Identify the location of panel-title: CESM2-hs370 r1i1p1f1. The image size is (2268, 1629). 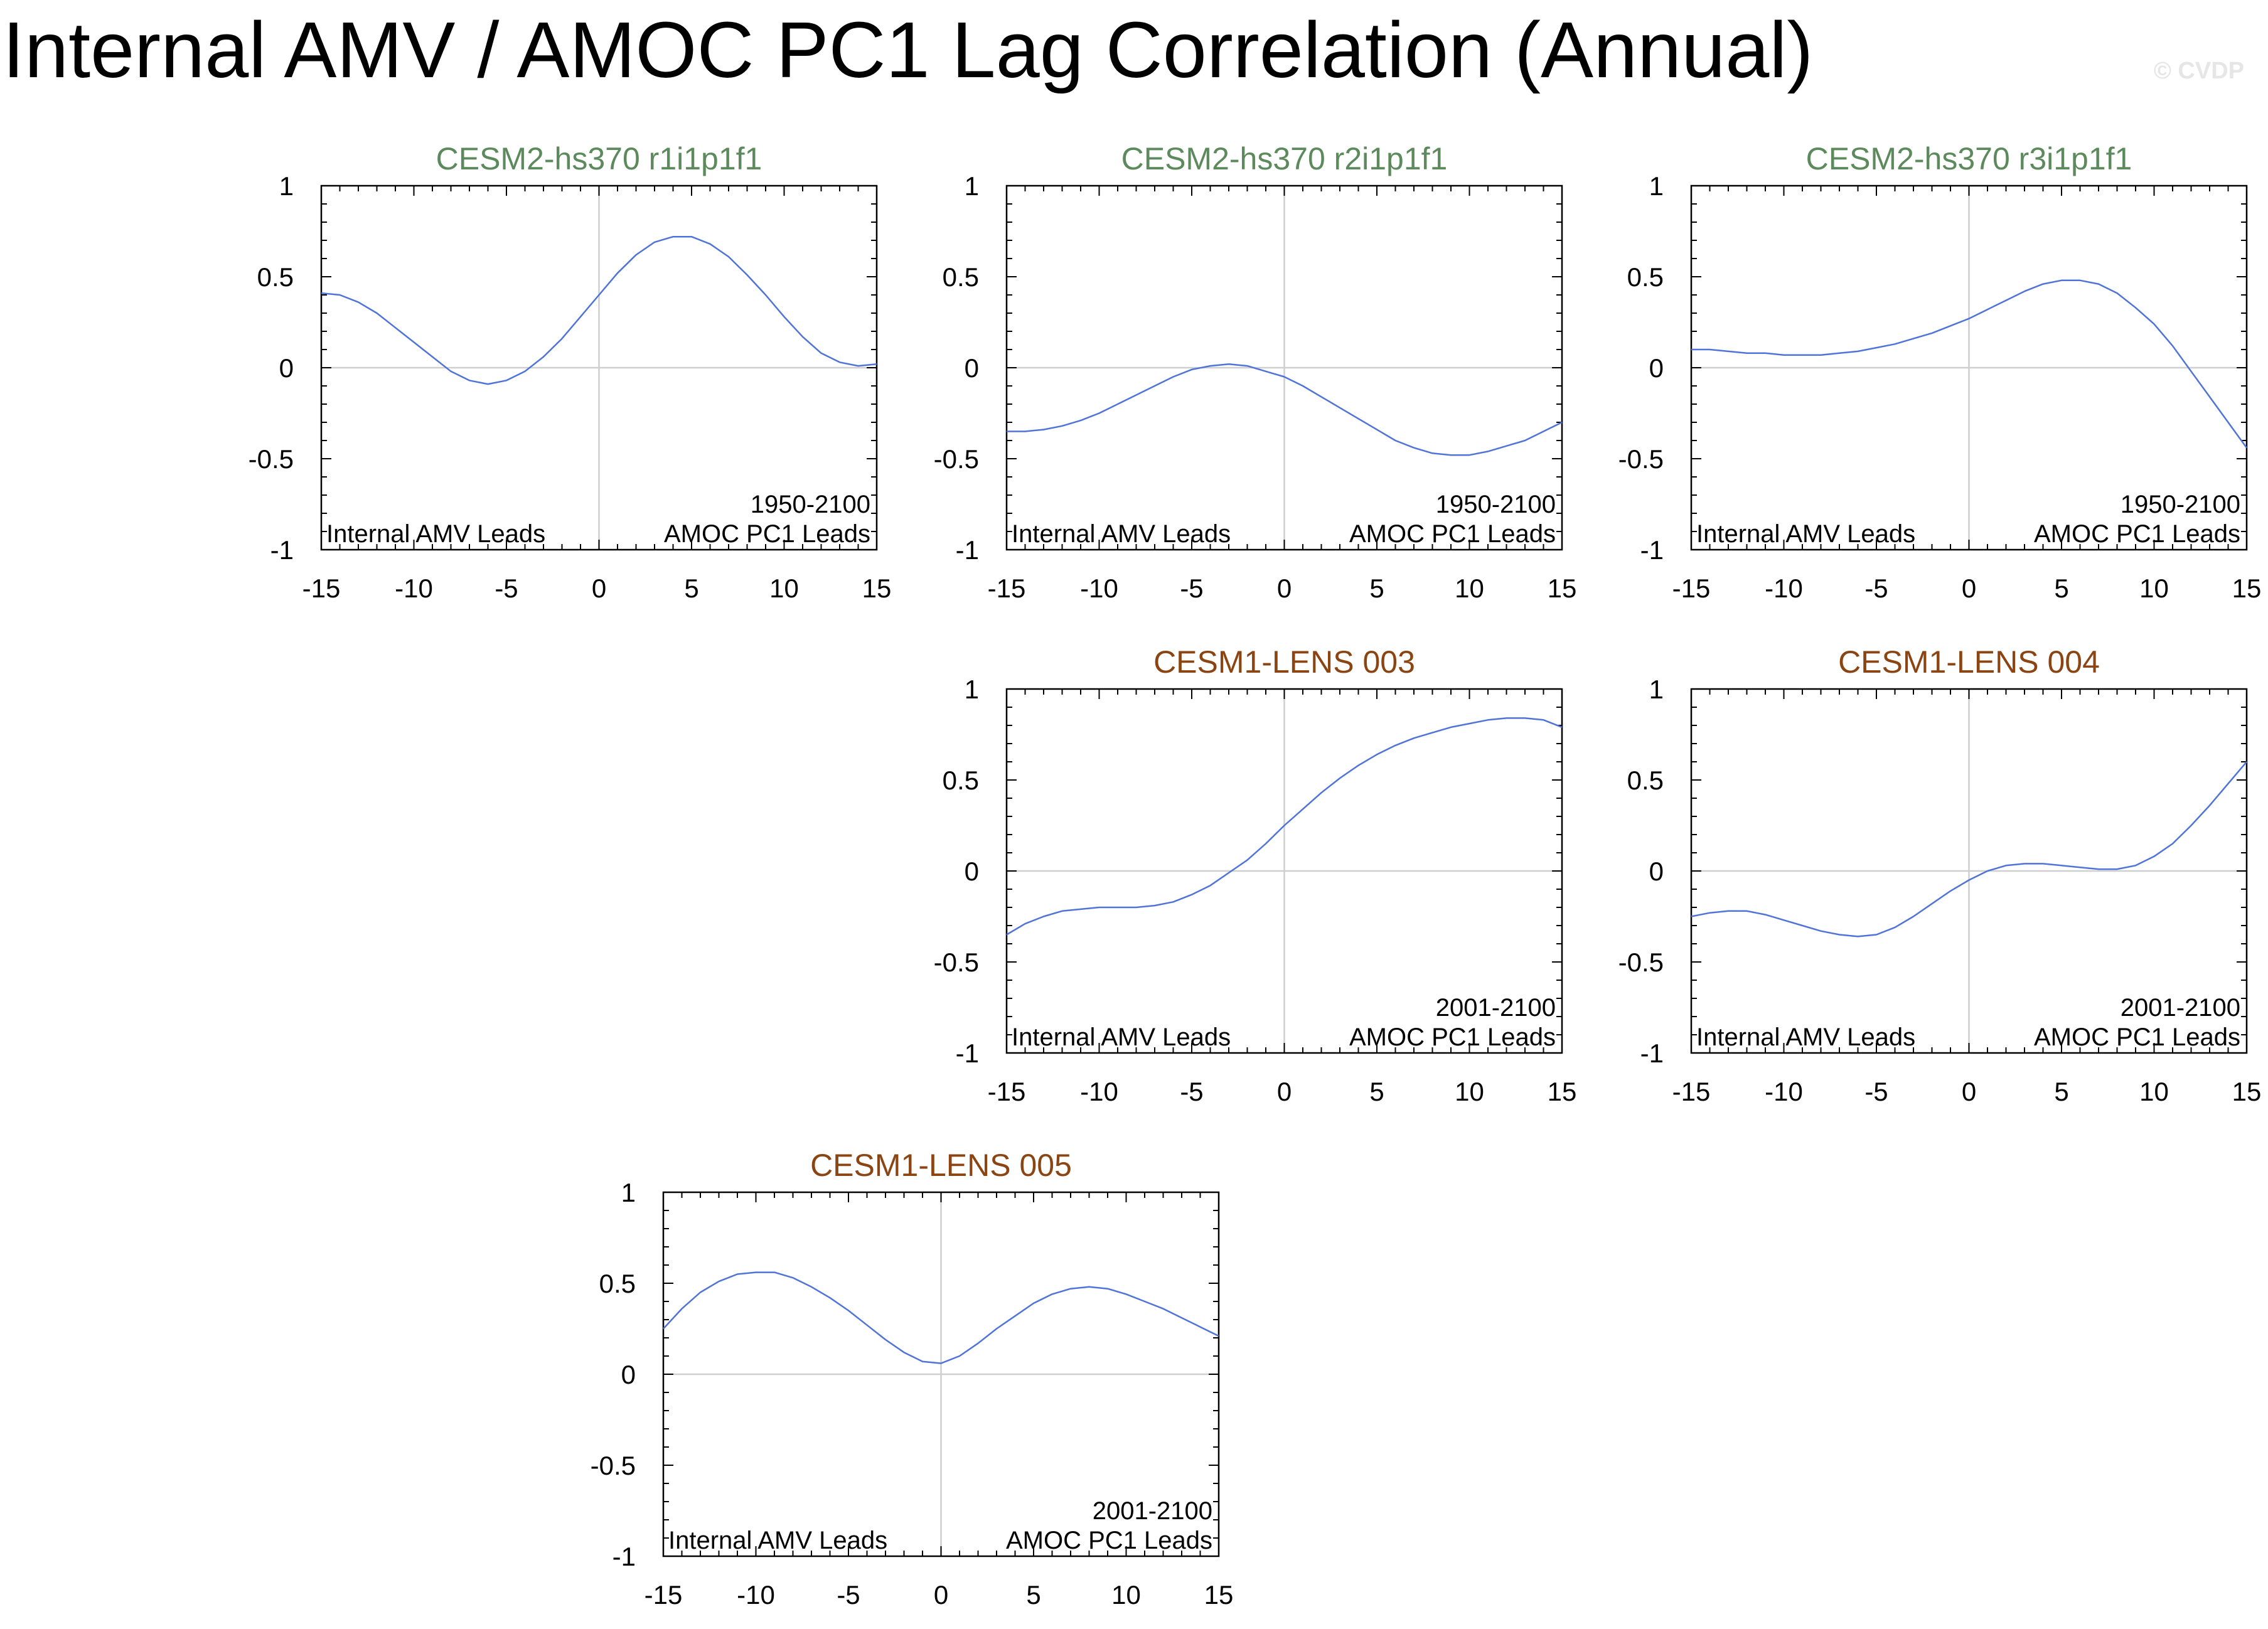
(599, 158).